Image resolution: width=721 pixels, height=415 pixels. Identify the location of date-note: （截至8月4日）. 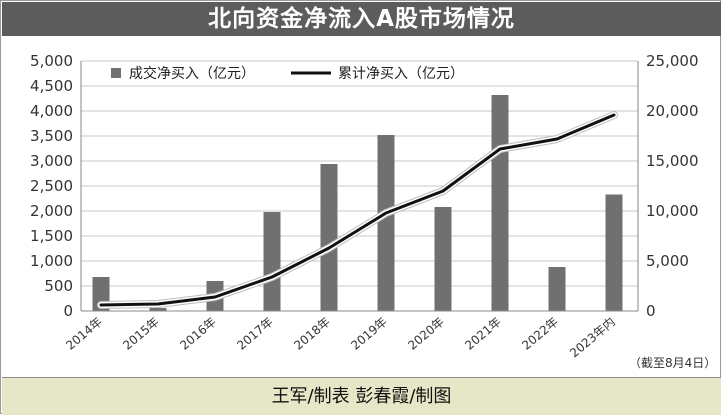
(672, 363).